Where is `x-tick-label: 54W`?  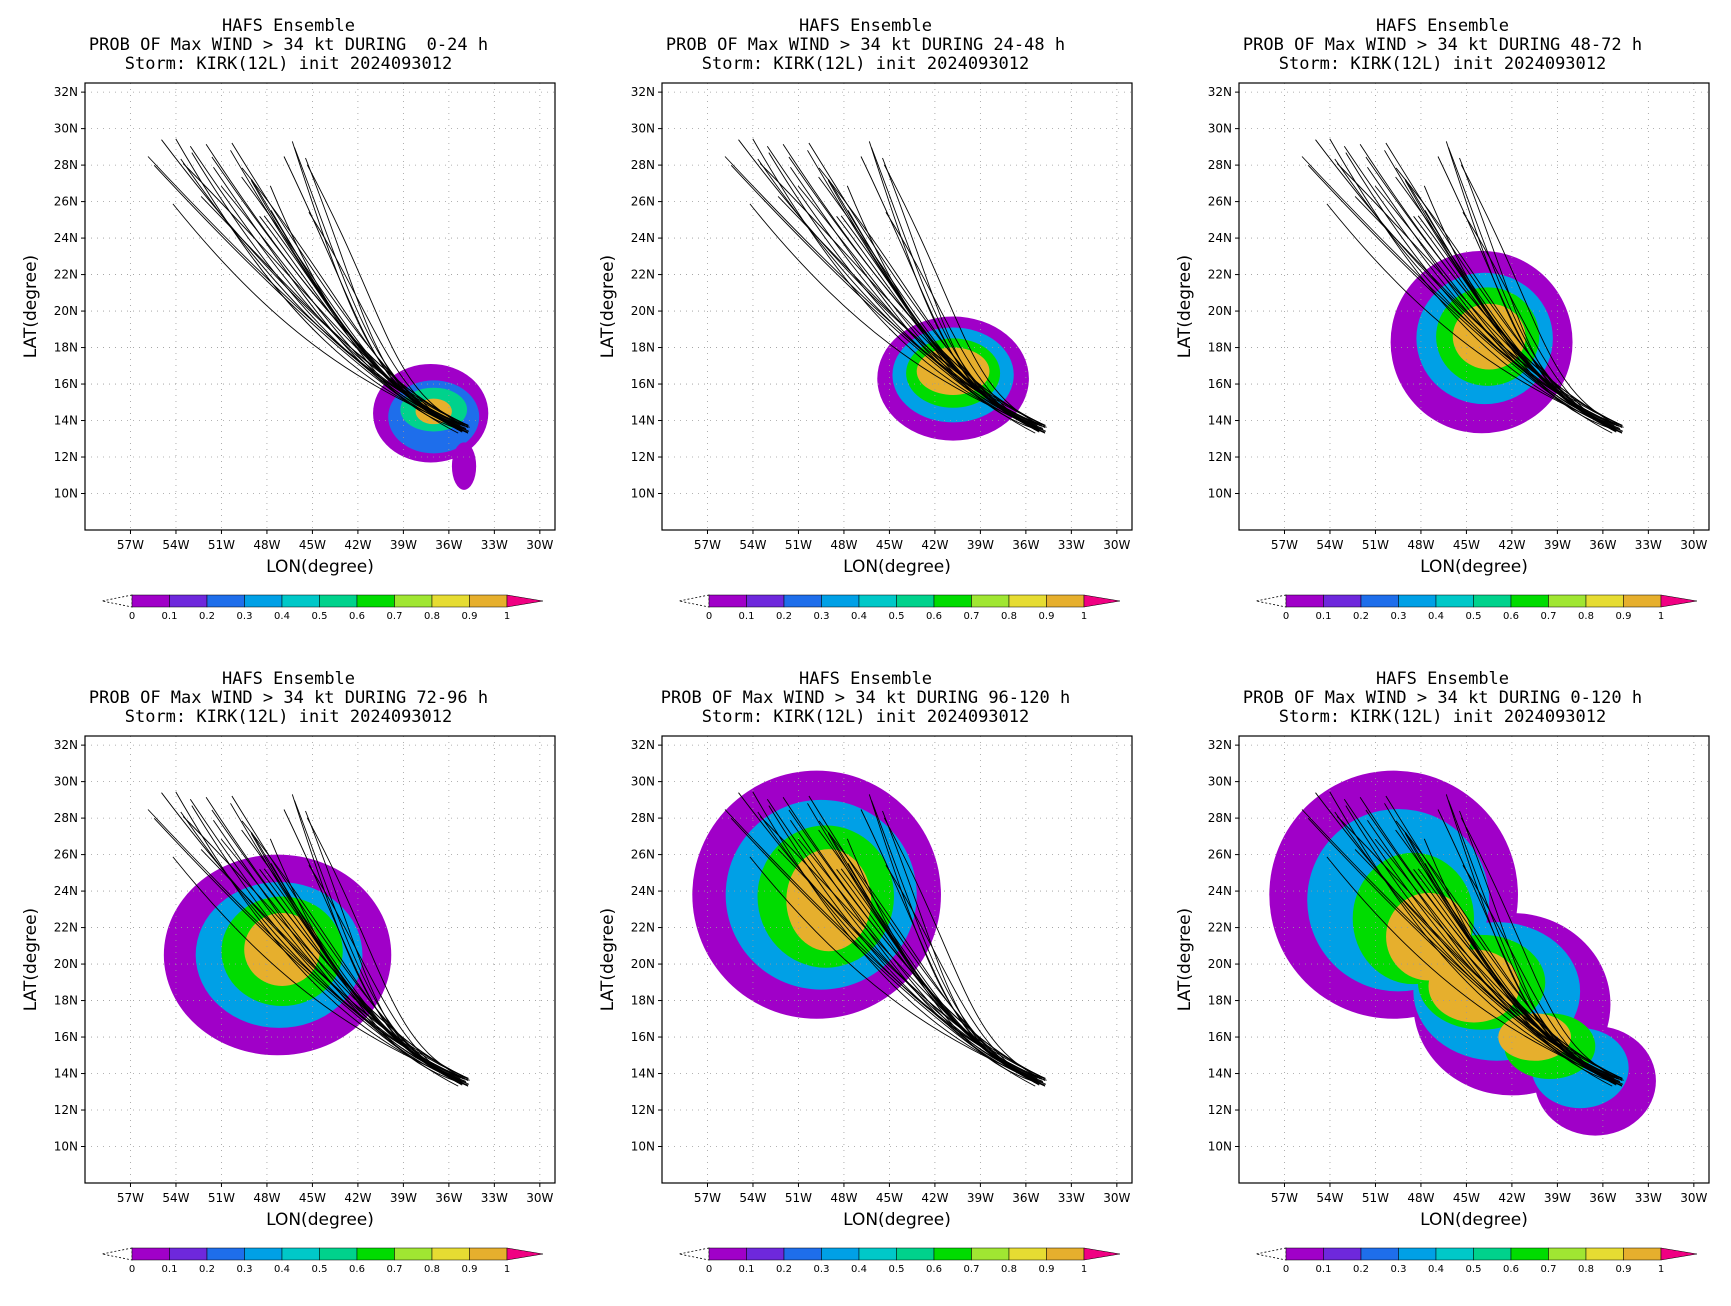 x-tick-label: 54W is located at coordinates (1329, 545).